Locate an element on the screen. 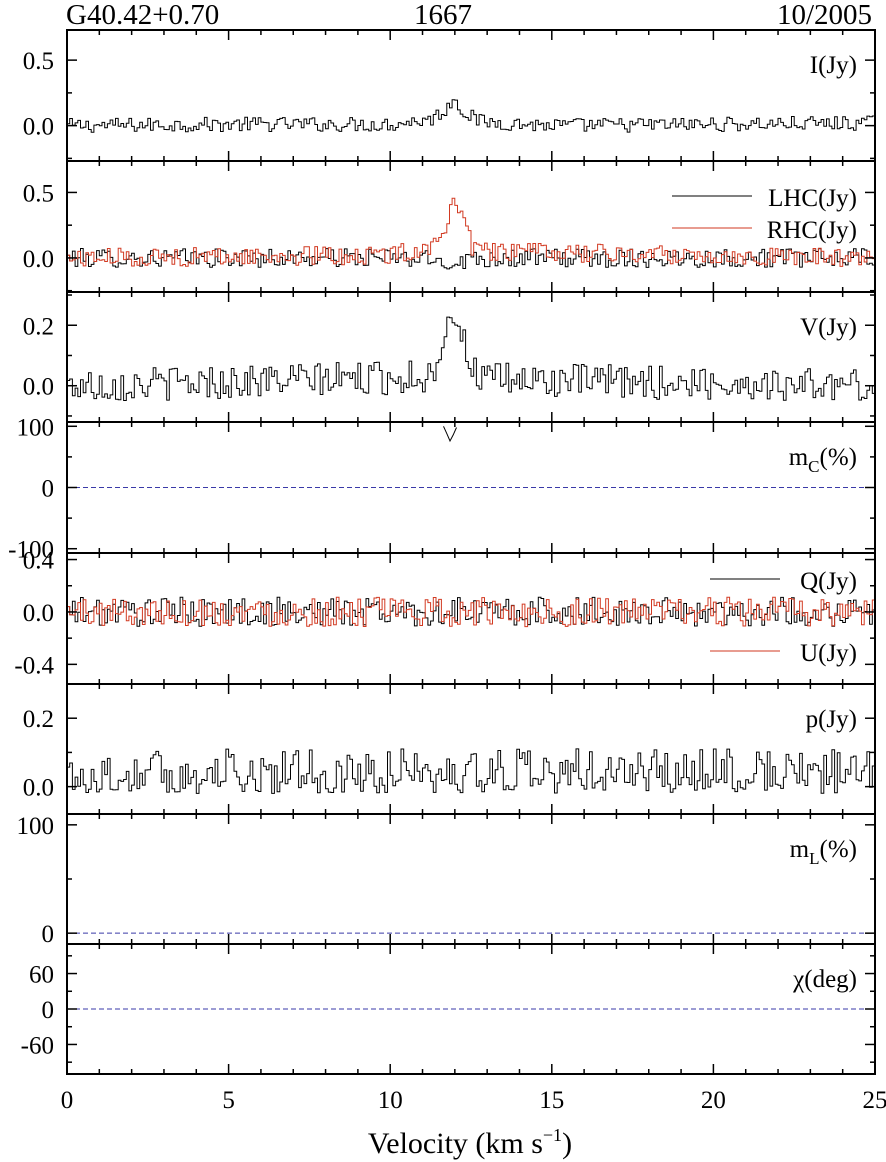 This screenshot has width=886, height=1162. panel-label: mL(%) is located at coordinates (823, 852).